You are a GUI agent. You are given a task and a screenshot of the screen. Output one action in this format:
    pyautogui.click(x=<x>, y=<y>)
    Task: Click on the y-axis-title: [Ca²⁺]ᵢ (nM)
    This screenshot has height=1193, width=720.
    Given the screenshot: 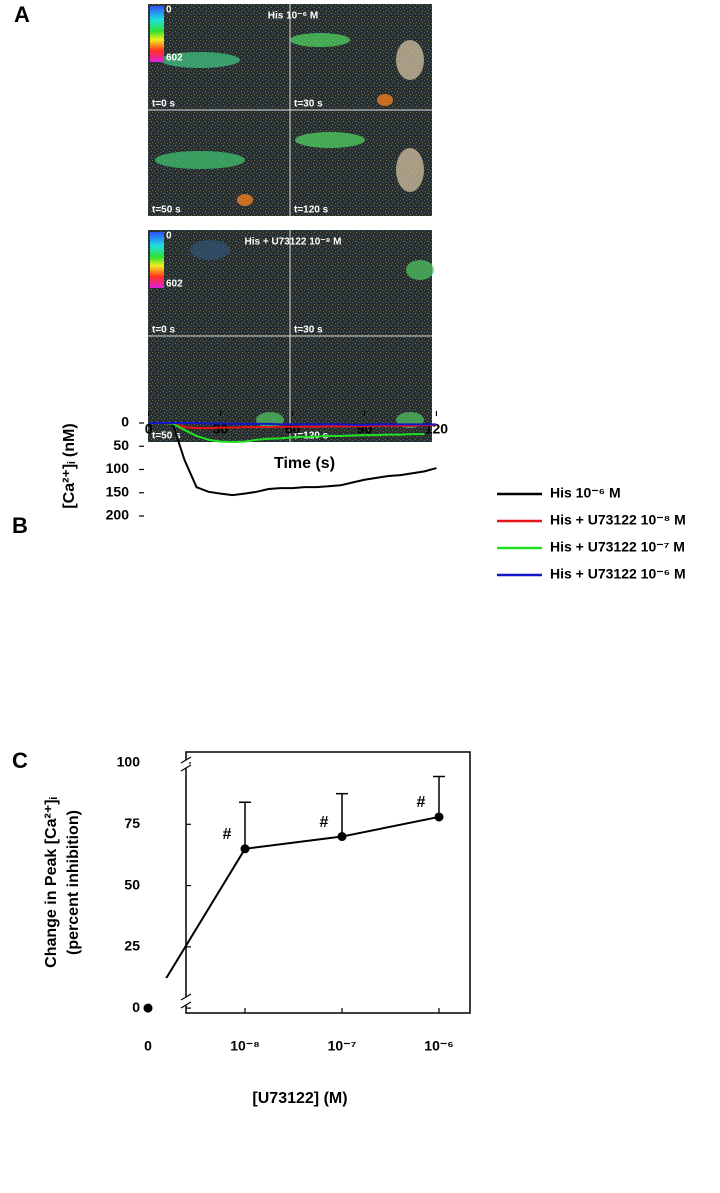 What is the action you would take?
    pyautogui.click(x=69, y=465)
    